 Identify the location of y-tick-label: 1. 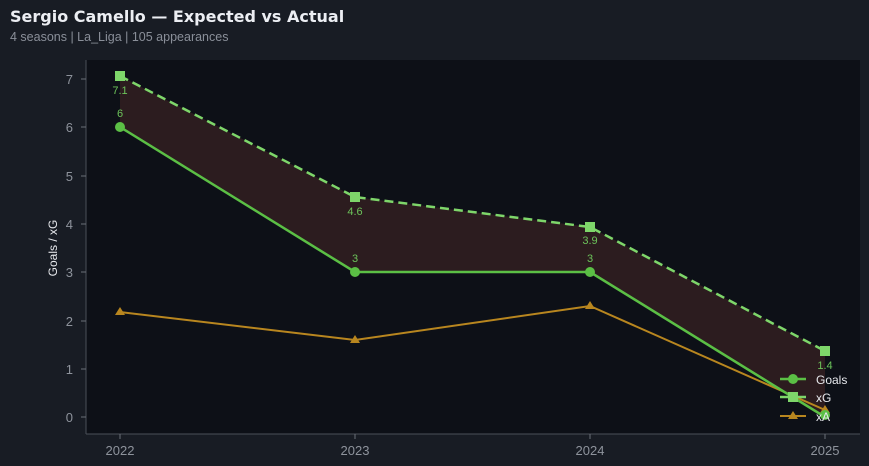
(69, 369).